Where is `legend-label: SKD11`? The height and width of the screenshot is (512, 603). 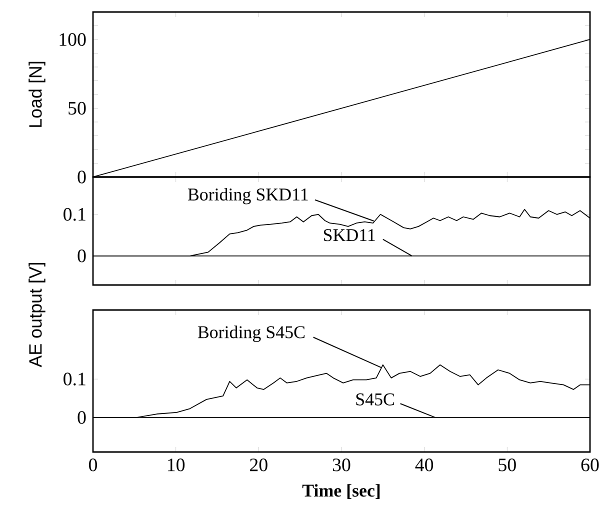 legend-label: SKD11 is located at coordinates (349, 235).